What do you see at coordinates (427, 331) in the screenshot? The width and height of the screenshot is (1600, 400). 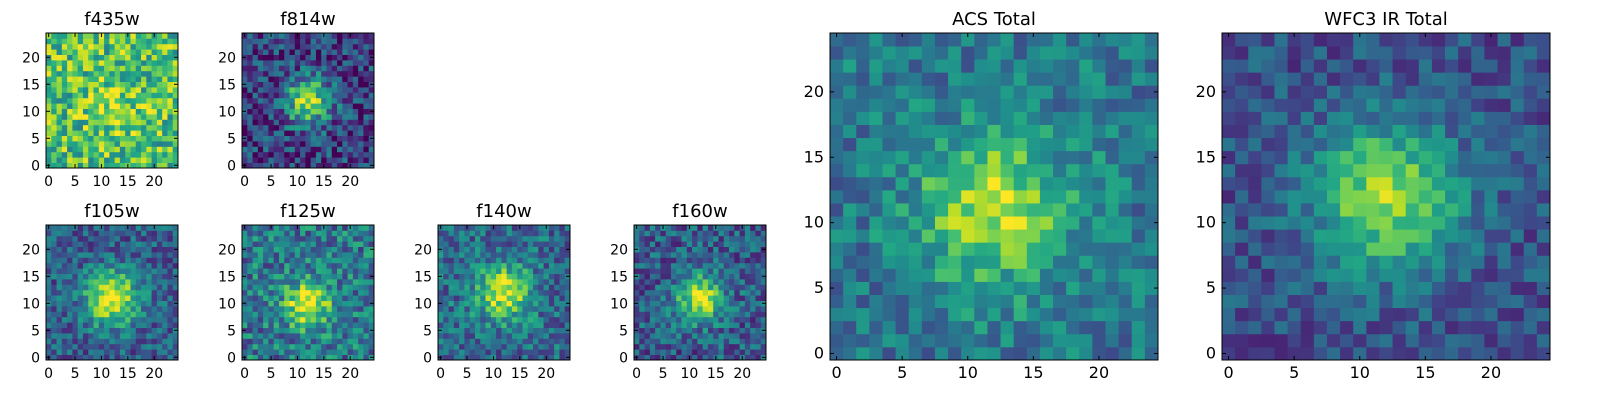 I see `y-tick-label: 5` at bounding box center [427, 331].